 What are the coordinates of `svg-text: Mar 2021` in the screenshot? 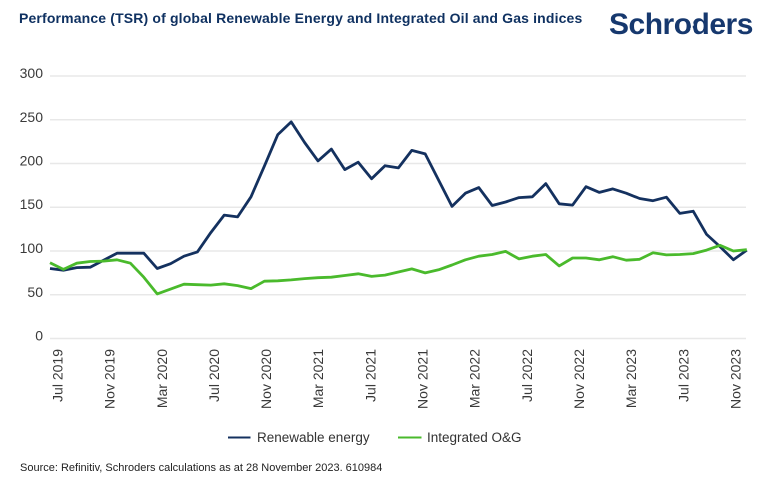 It's located at (318, 378).